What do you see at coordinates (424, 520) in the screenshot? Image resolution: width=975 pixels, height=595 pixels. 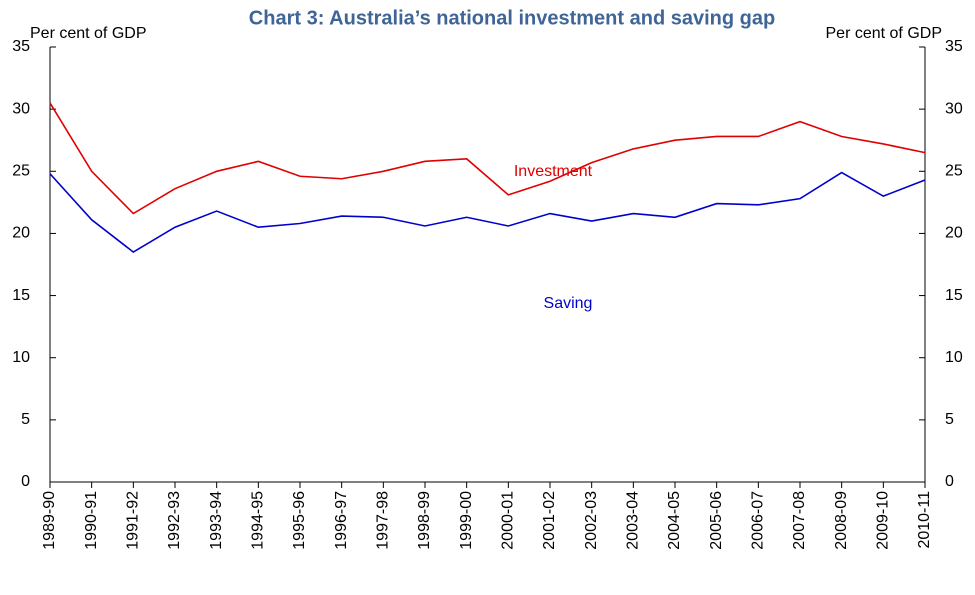 I see `x-tick-label: 1998-99` at bounding box center [424, 520].